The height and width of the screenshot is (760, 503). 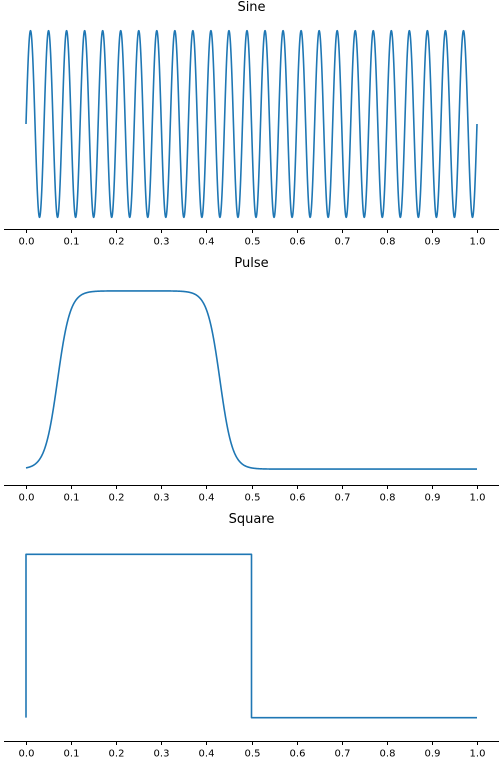 I want to click on sine-title: Sine, so click(x=251, y=7).